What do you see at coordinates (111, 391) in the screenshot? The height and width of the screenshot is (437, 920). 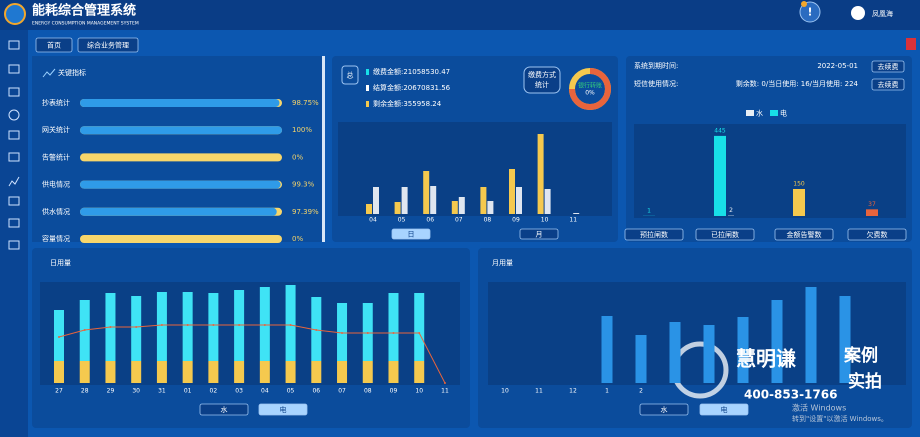 I see `x-tick-label: 29` at bounding box center [111, 391].